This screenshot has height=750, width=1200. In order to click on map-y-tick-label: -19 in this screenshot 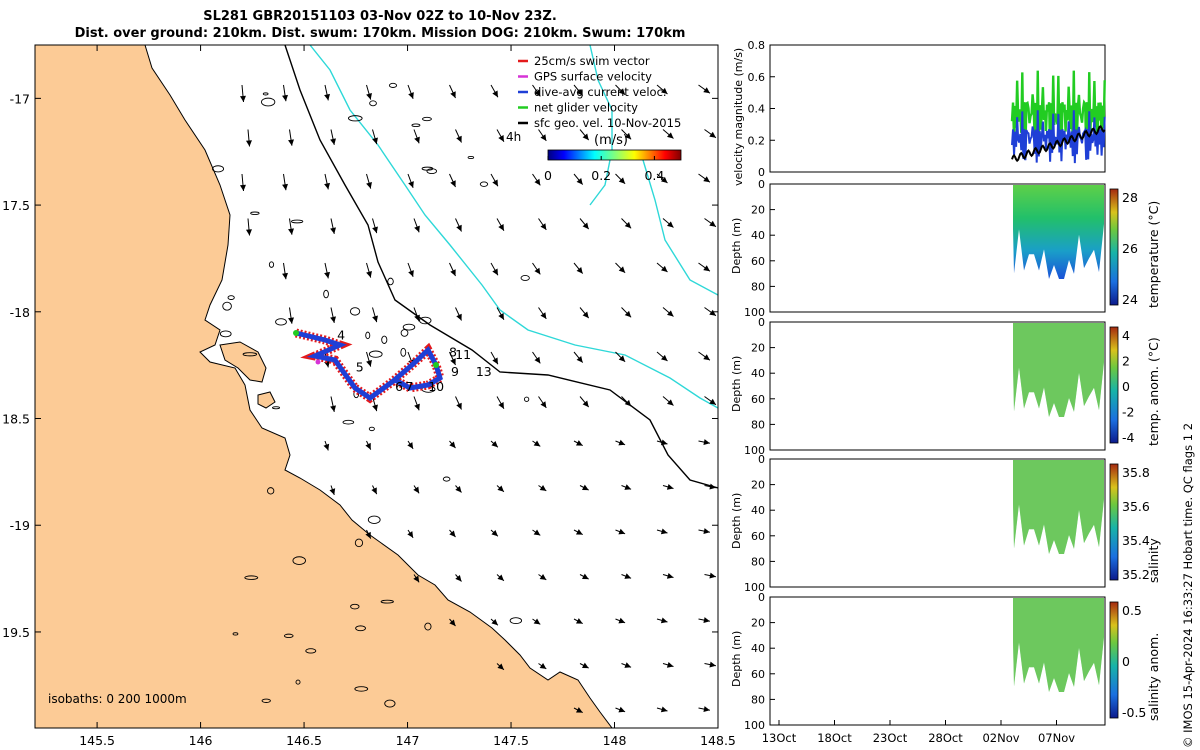, I will do `click(20, 525)`.